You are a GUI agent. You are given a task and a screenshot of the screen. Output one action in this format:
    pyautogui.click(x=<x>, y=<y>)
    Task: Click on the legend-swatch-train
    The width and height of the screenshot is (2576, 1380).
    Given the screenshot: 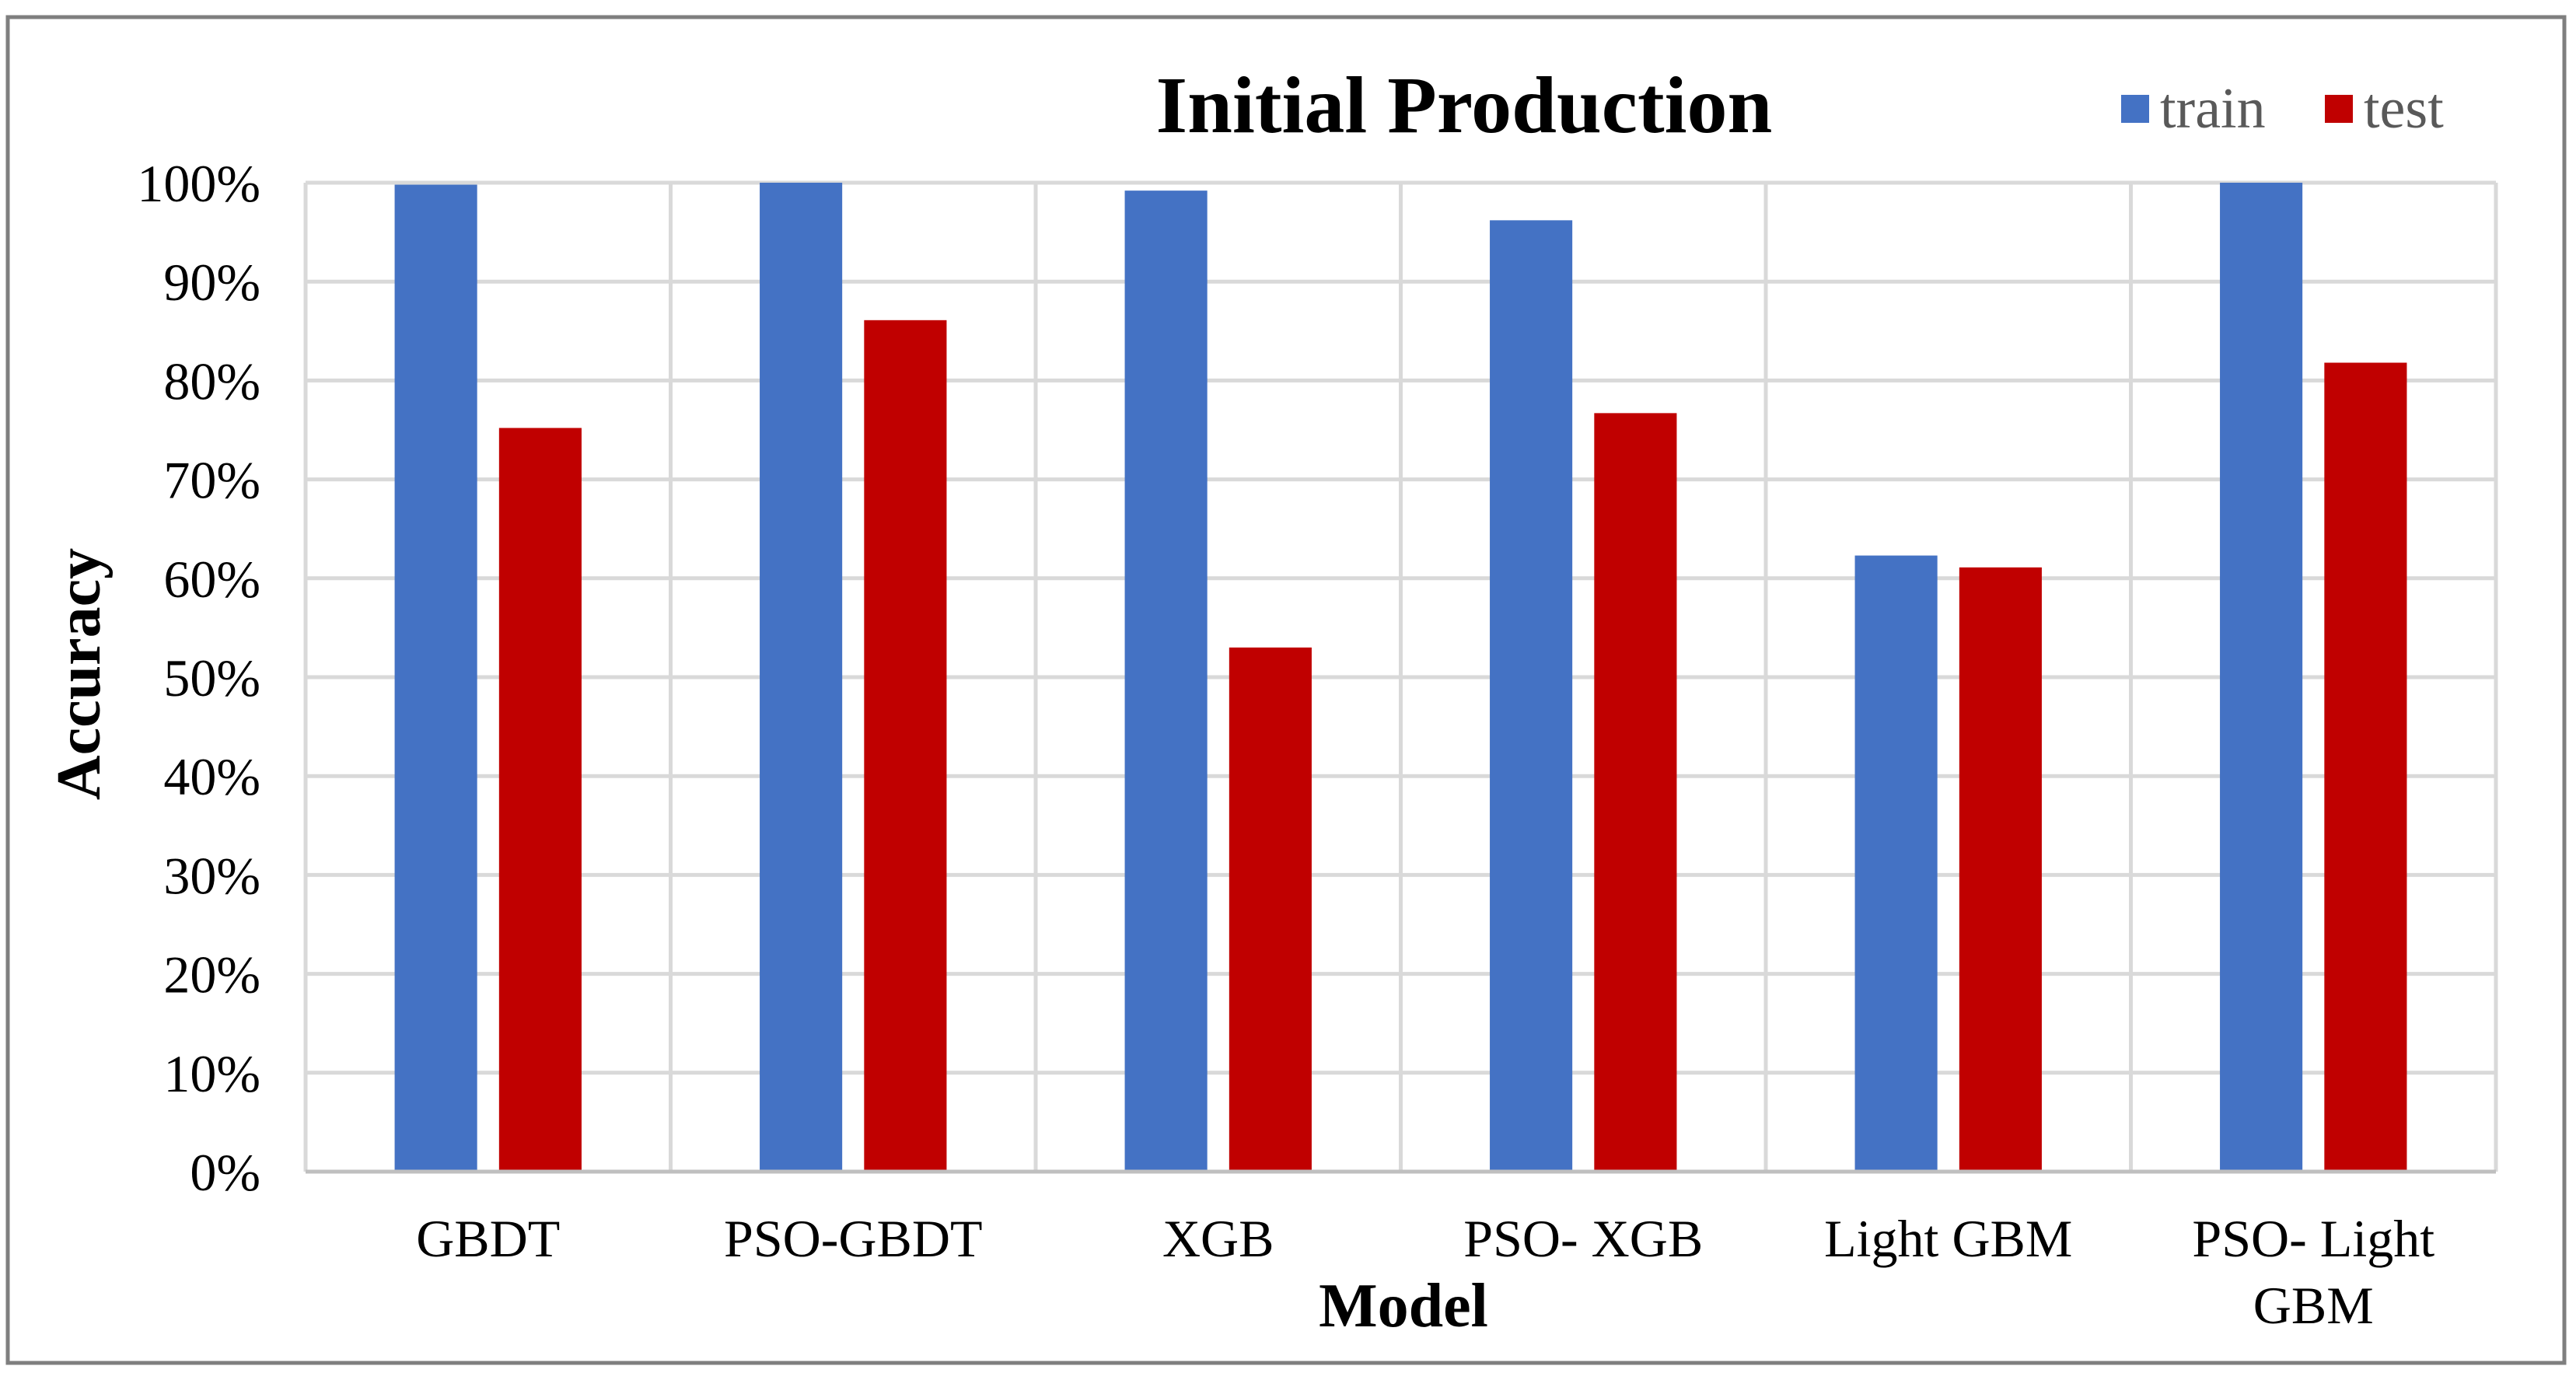 What is the action you would take?
    pyautogui.click(x=2135, y=109)
    